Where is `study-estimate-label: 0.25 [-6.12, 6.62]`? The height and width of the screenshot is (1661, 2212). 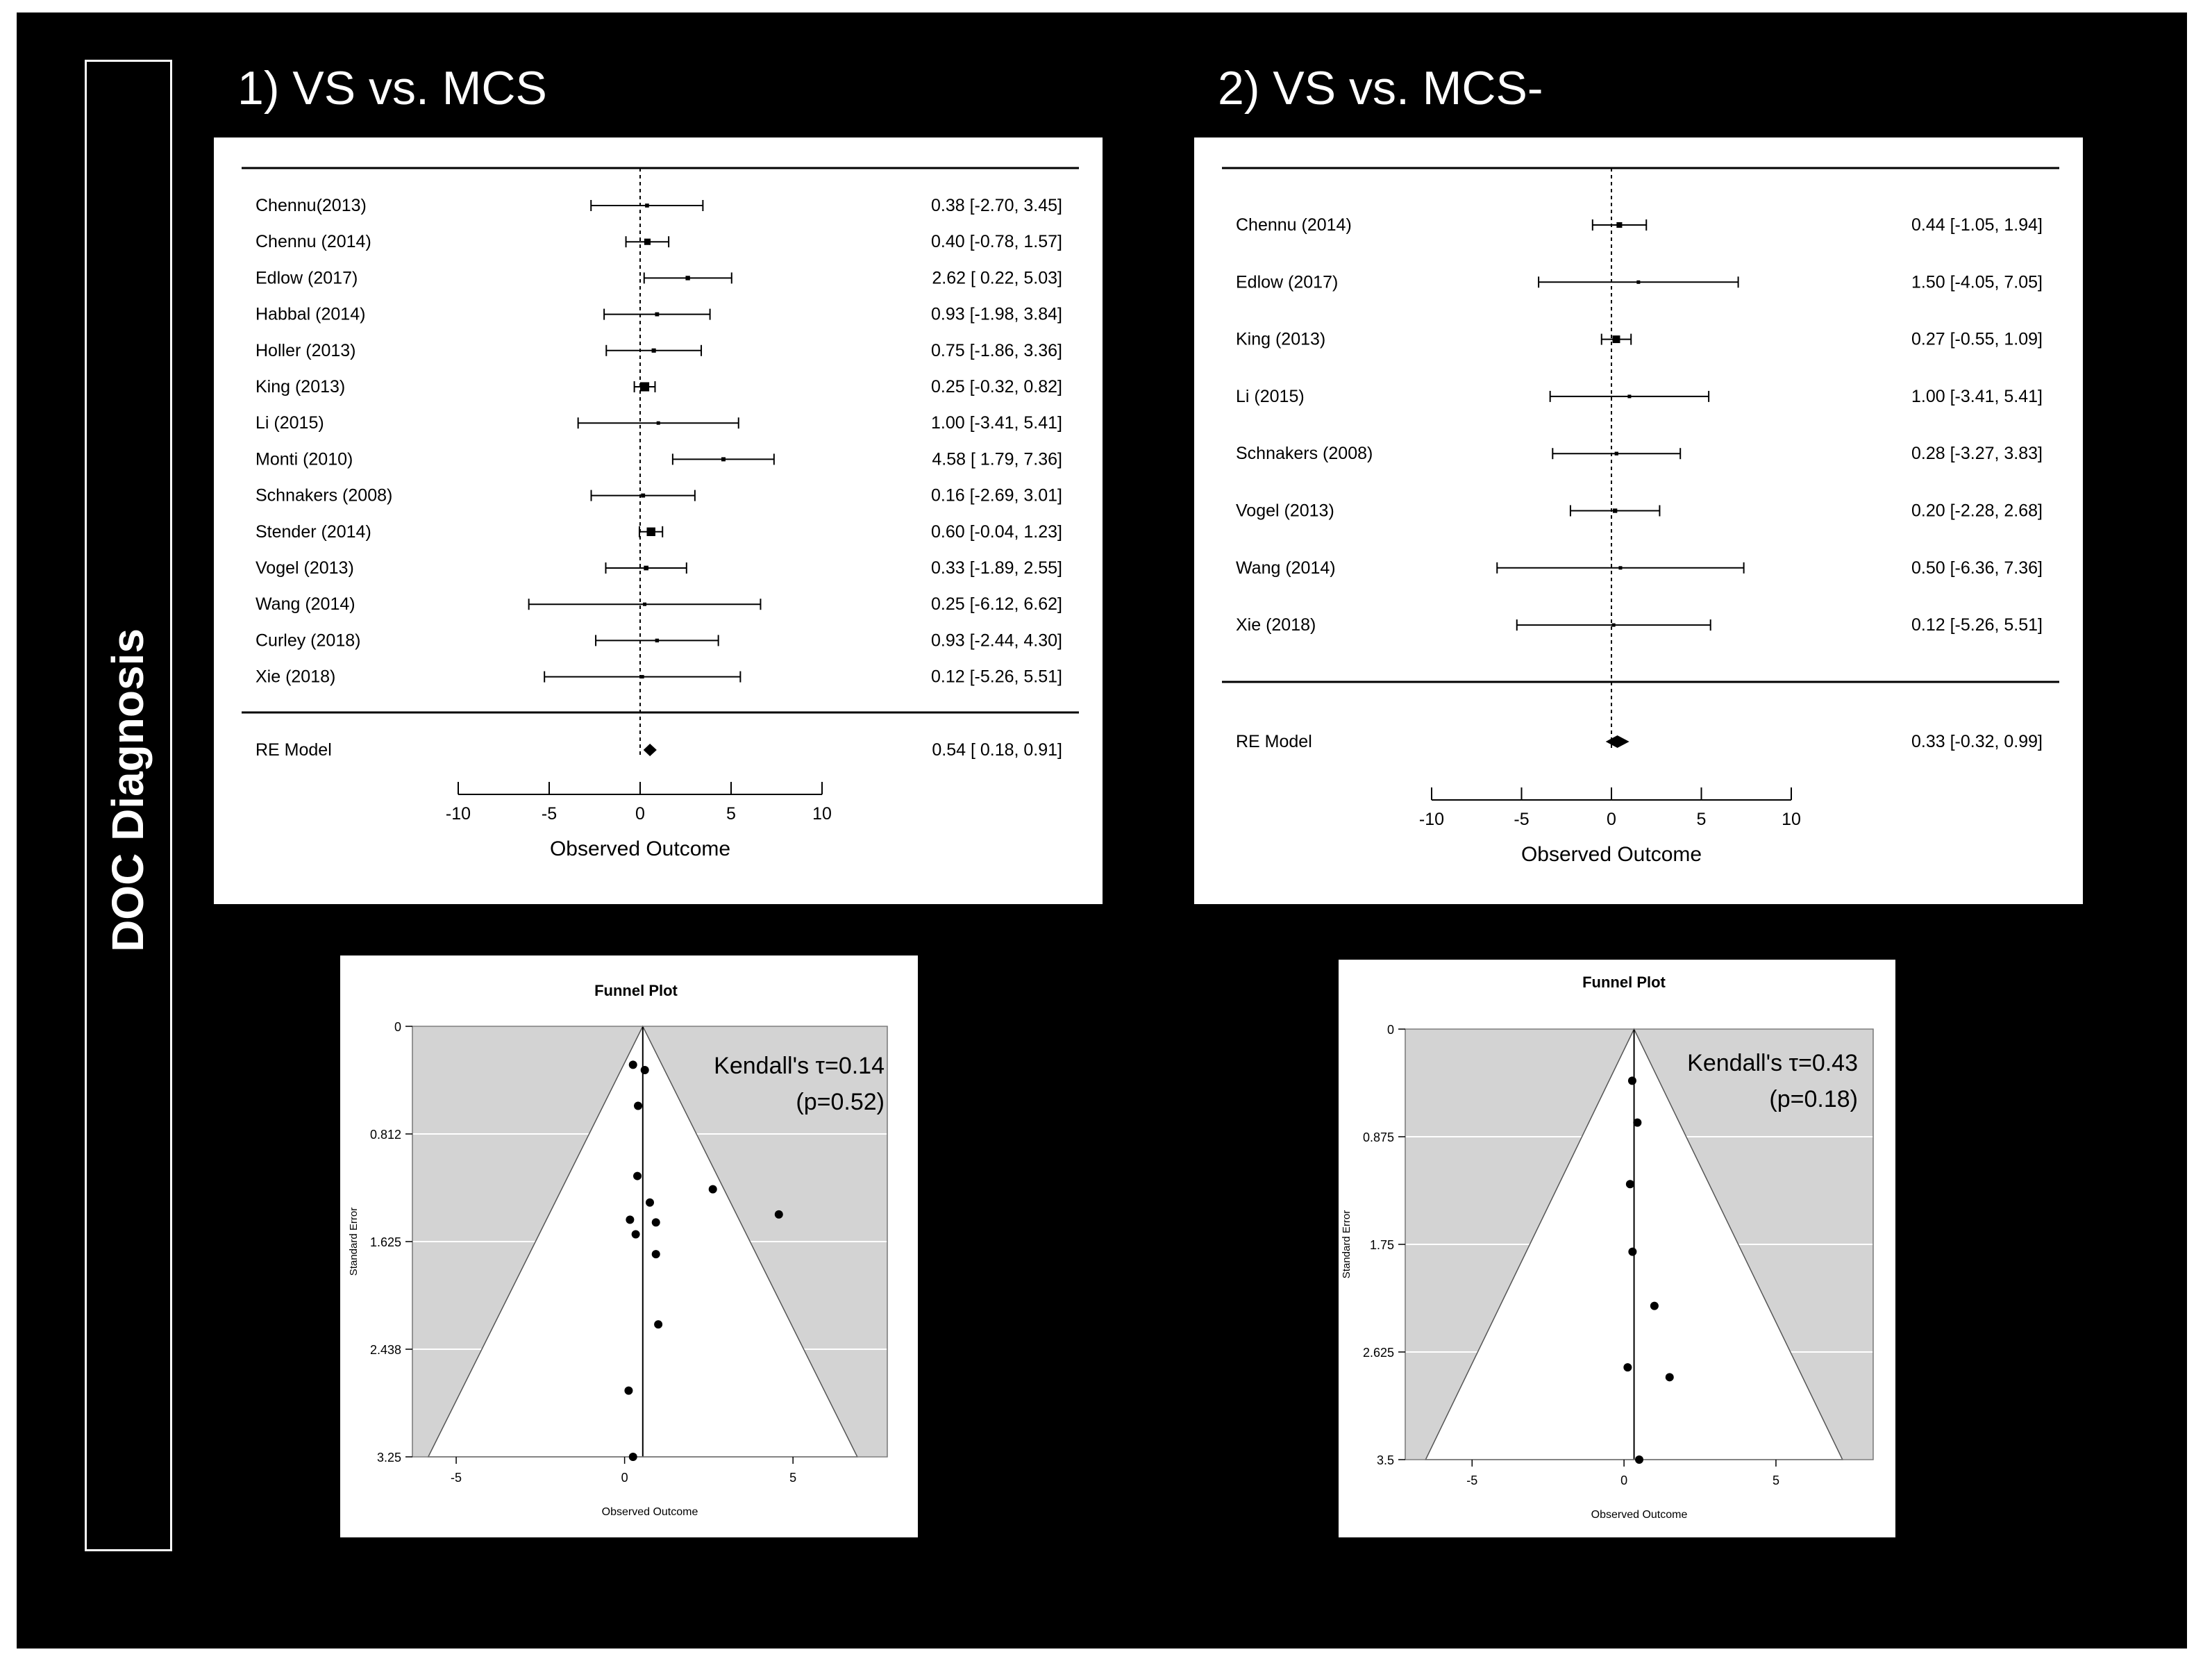 study-estimate-label: 0.25 [-6.12, 6.62] is located at coordinates (996, 604).